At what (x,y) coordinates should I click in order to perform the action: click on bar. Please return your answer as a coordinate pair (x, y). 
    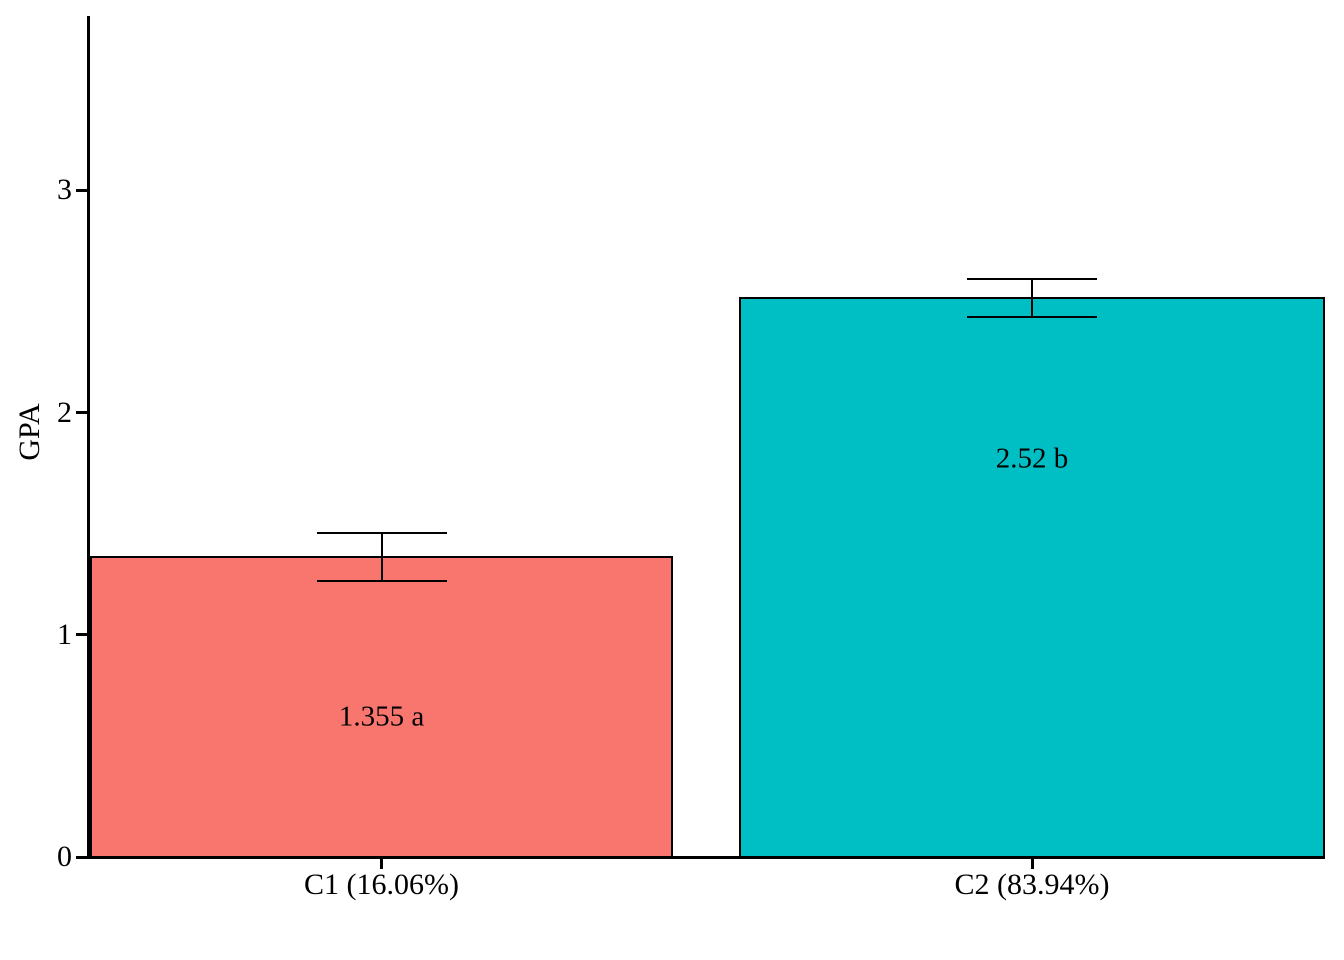
    Looking at the image, I should click on (381, 706).